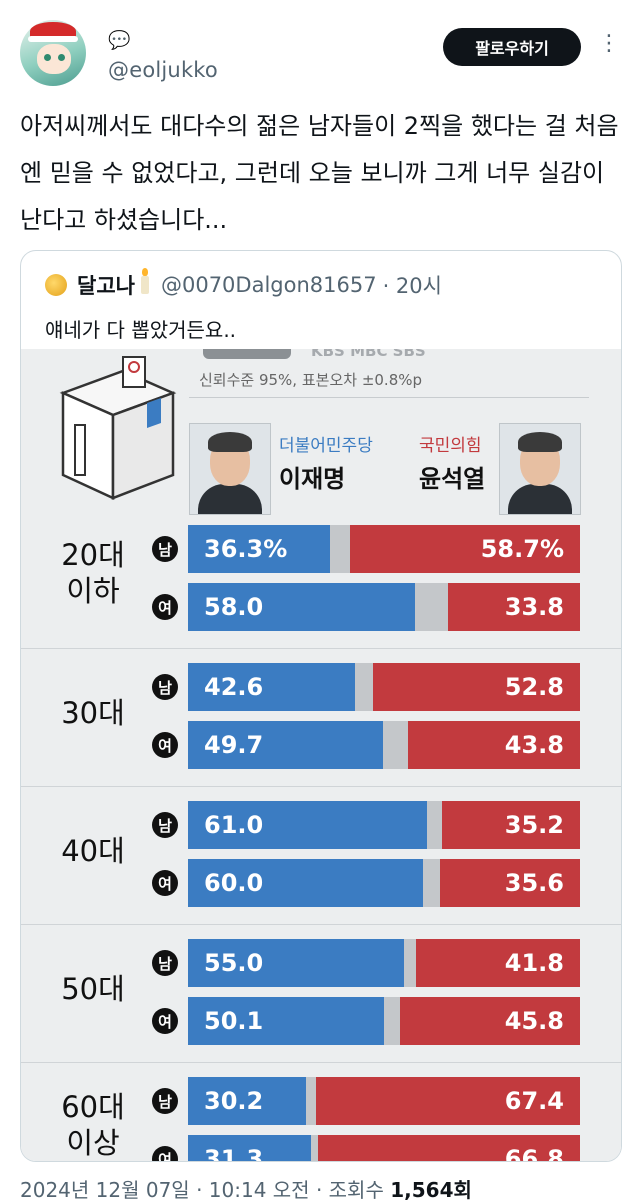 This screenshot has width=640, height=1203. What do you see at coordinates (512, 47) in the screenshot?
I see `follow-button: 팔로우하기` at bounding box center [512, 47].